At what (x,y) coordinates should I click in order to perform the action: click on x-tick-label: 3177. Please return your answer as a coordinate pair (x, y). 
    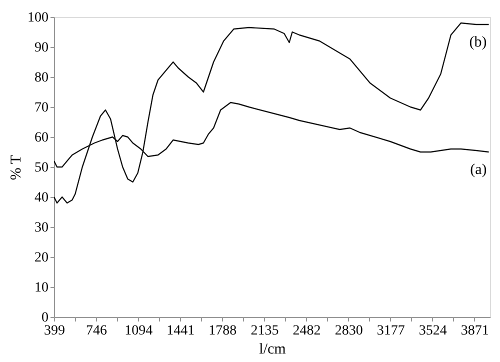
    Looking at the image, I should click on (390, 331).